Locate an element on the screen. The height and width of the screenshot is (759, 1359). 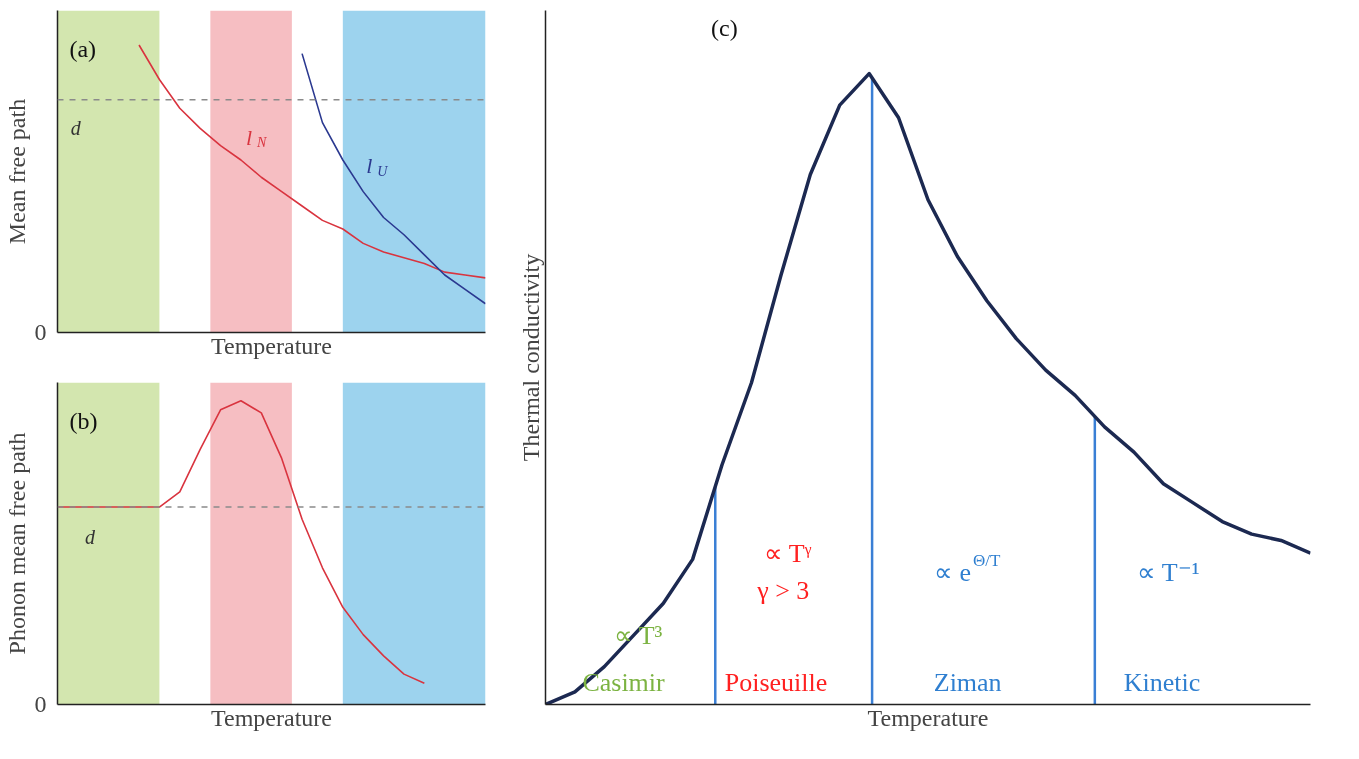
chart-title: (b) is located at coordinates (83, 421).